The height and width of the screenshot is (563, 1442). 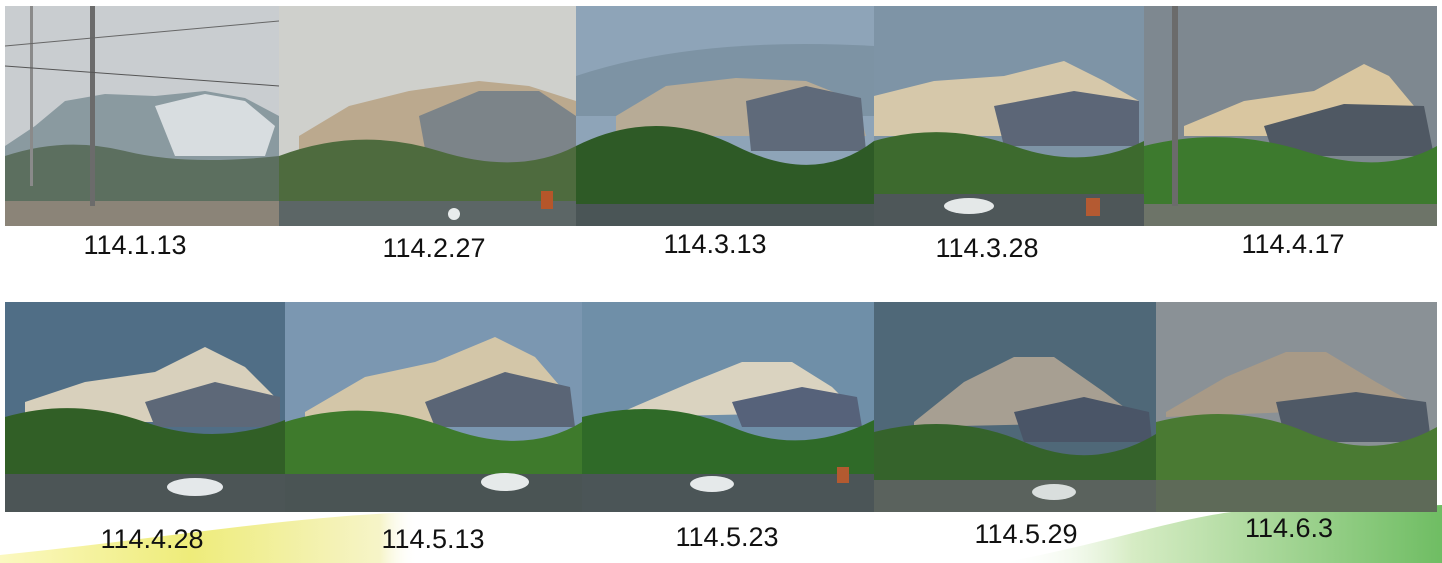 I want to click on photo-date-label: 114.5.13, so click(x=433, y=539).